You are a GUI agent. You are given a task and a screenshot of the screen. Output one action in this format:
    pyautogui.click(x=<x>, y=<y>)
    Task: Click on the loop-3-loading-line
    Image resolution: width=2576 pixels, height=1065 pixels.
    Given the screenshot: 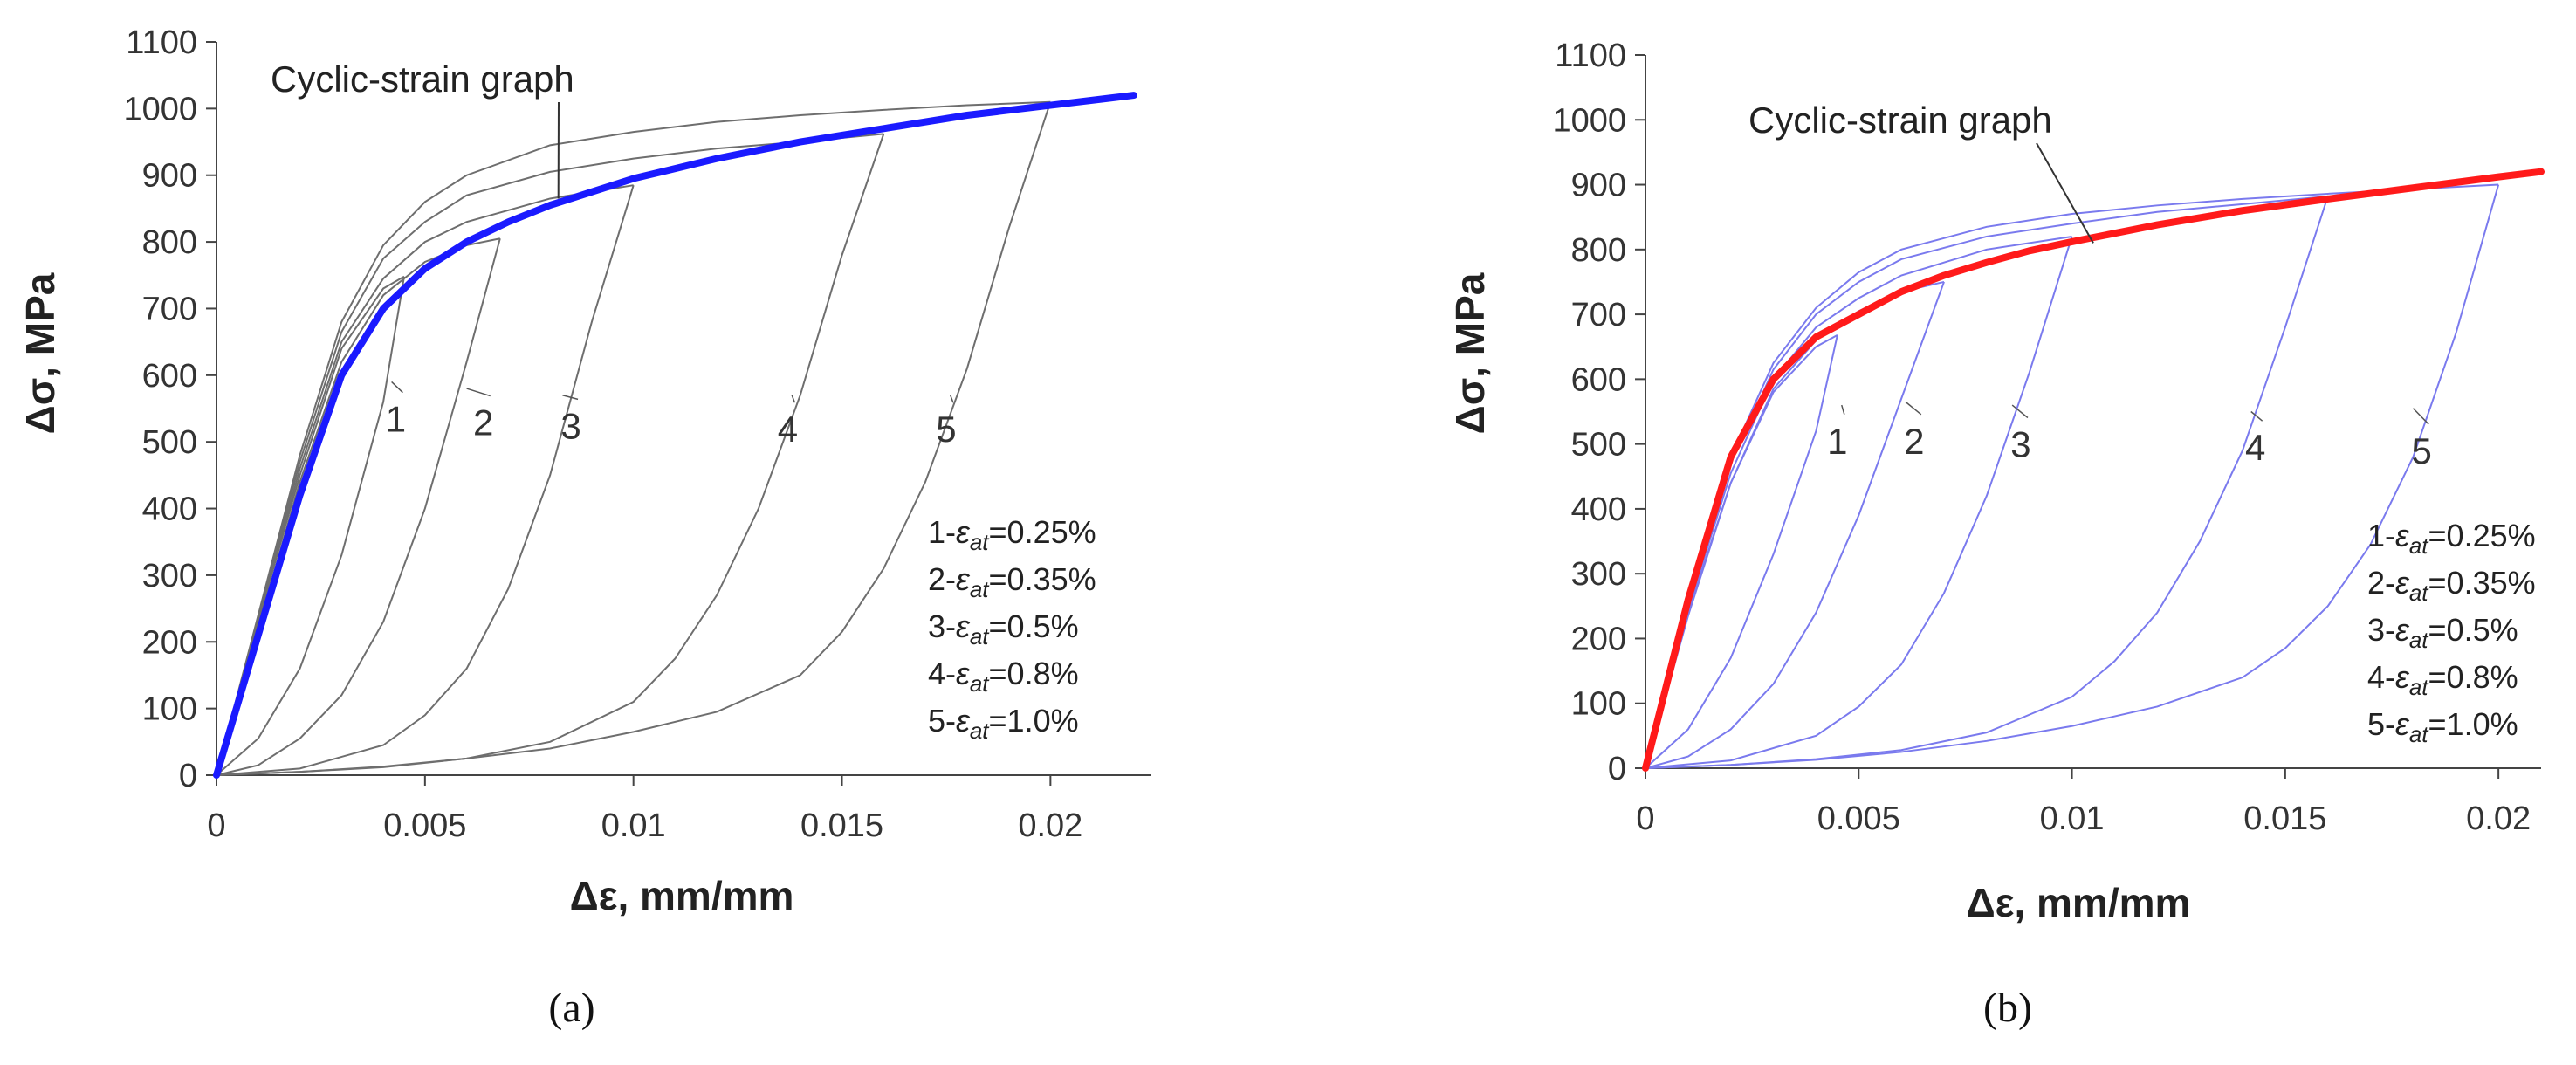 What is the action you would take?
    pyautogui.click(x=425, y=480)
    